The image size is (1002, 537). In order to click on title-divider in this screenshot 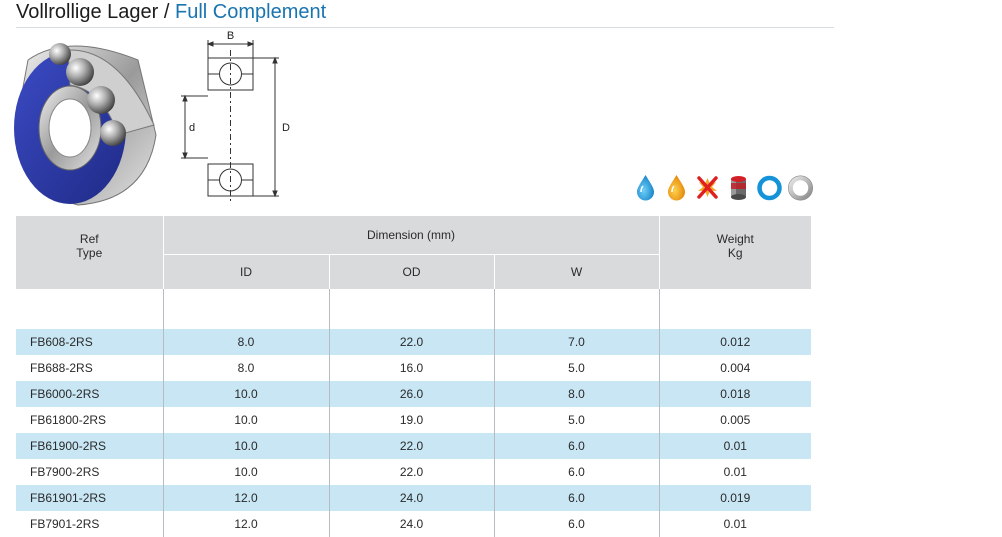, I will do `click(425, 27)`.